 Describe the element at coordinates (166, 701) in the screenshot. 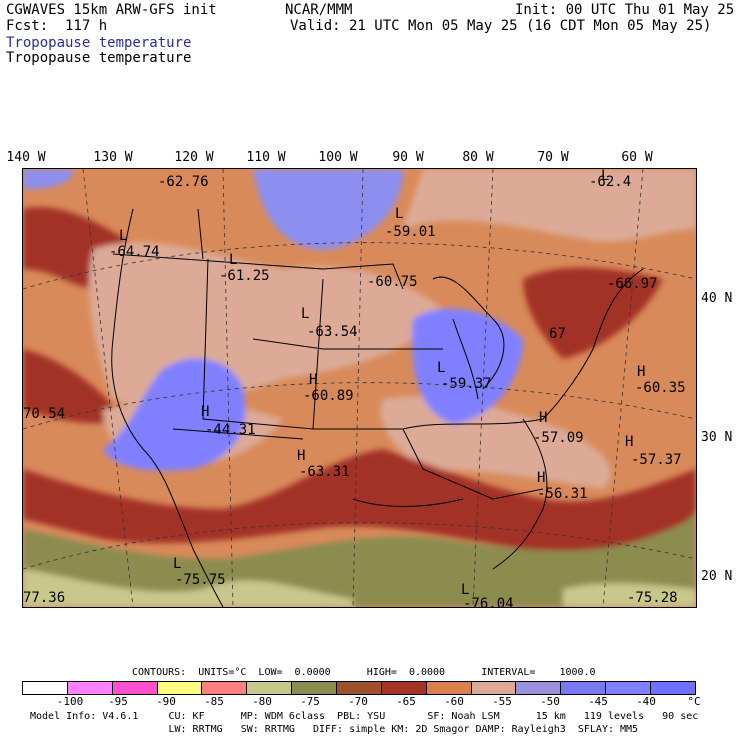

I see `colorbar-tick: -90` at that location.